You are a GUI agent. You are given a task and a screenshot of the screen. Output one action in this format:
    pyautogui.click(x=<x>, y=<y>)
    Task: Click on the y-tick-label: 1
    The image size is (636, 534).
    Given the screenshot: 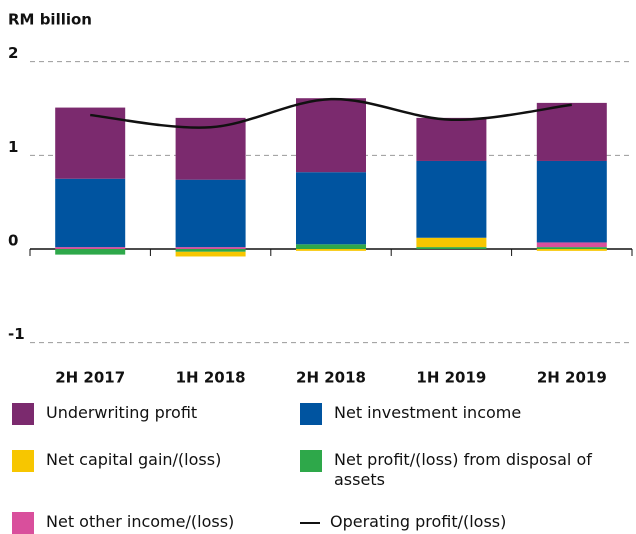 What is the action you would take?
    pyautogui.click(x=13, y=147)
    